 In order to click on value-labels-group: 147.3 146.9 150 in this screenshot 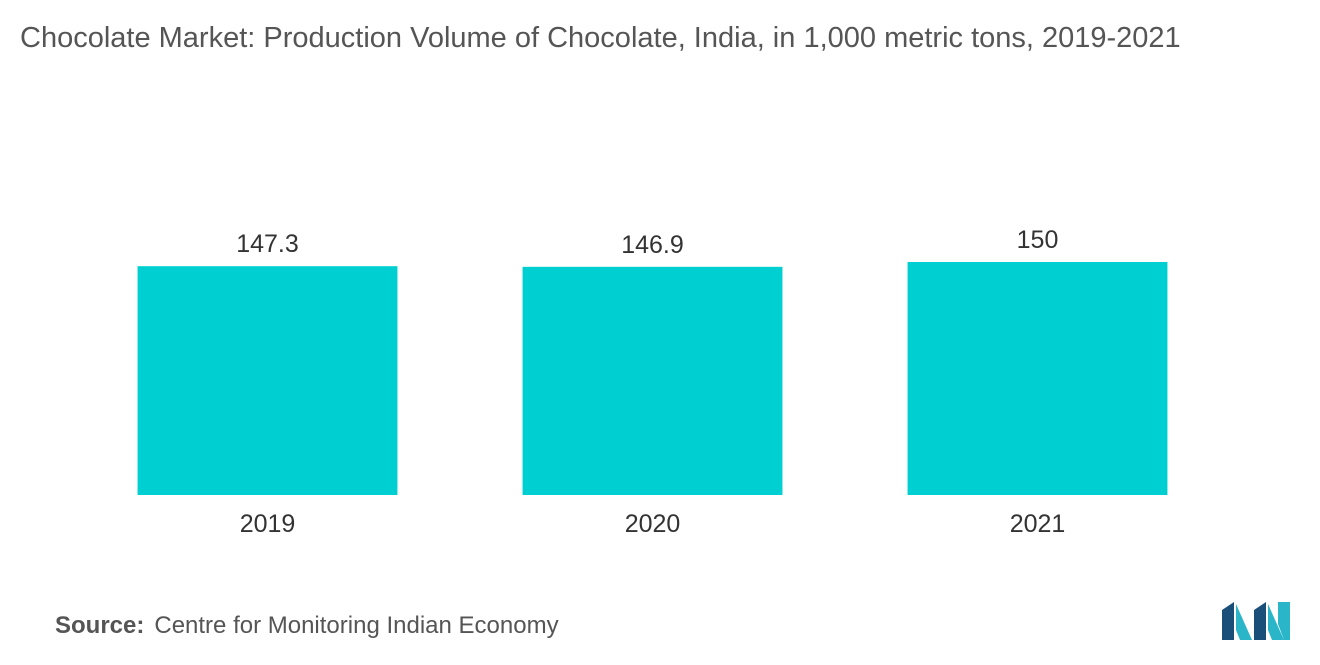, I will do `click(647, 242)`.